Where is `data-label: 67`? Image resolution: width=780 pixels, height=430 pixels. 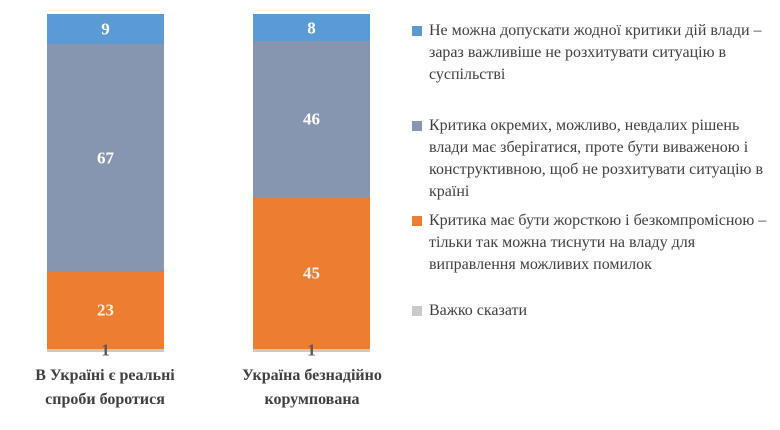
data-label: 67 is located at coordinates (105, 158).